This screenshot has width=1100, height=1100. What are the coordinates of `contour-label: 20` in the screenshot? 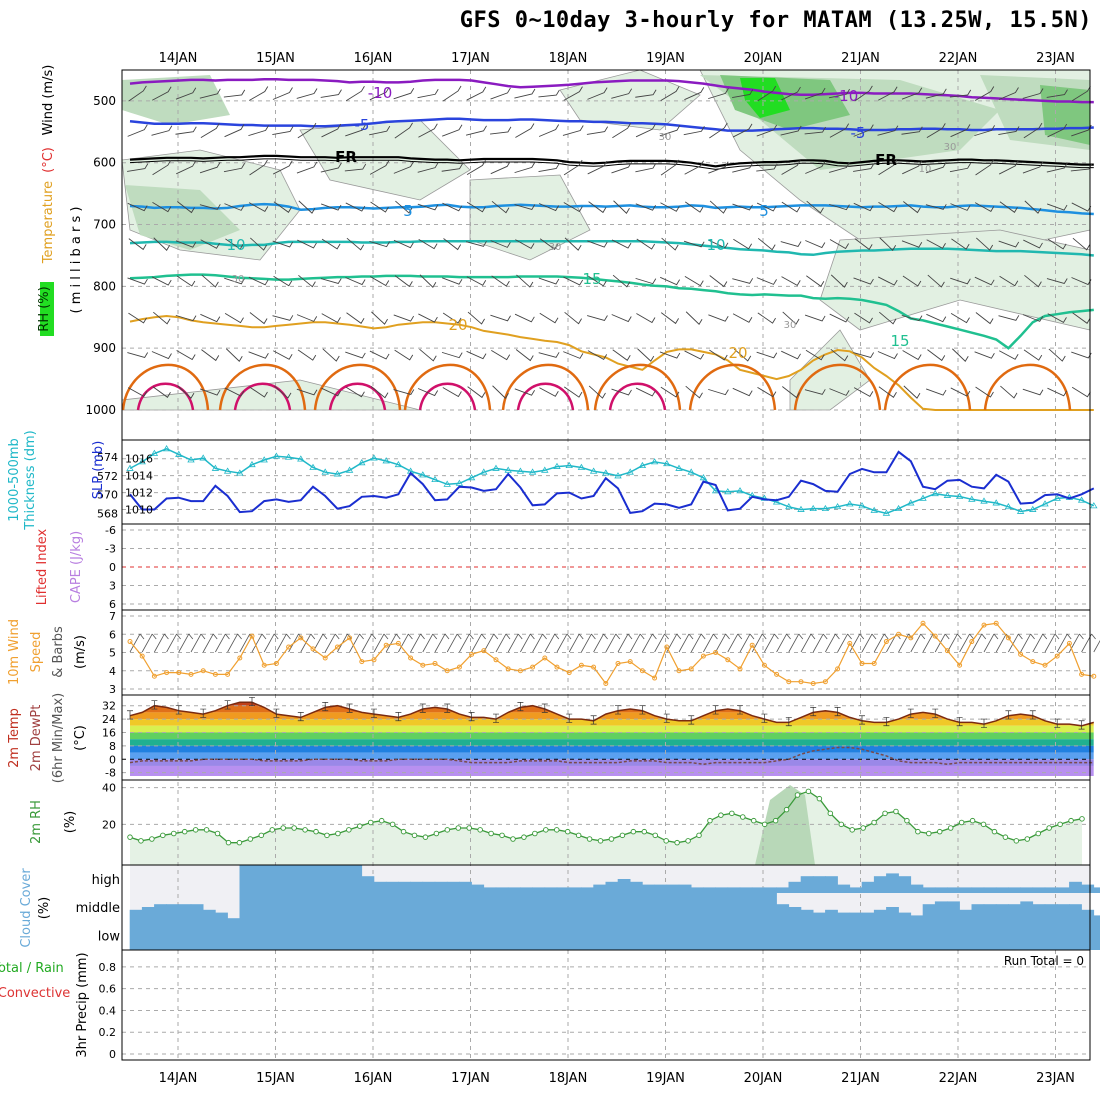 It's located at (457, 325).